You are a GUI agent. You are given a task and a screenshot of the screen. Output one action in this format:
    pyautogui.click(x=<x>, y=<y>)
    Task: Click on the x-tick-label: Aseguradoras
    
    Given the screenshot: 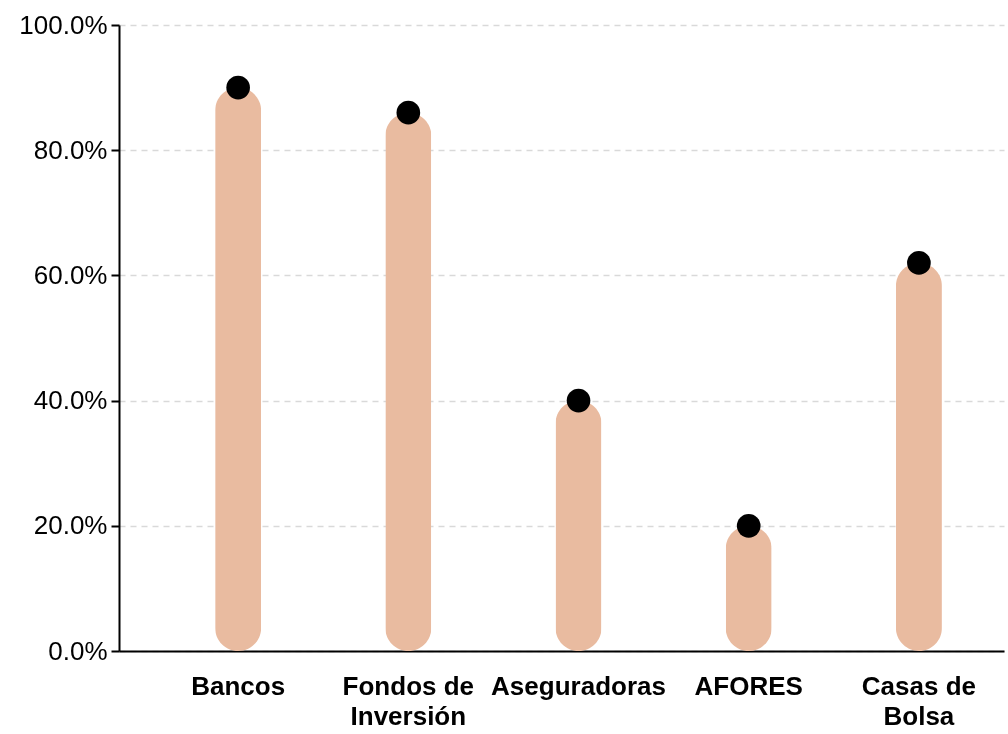 What is the action you would take?
    pyautogui.click(x=578, y=685)
    